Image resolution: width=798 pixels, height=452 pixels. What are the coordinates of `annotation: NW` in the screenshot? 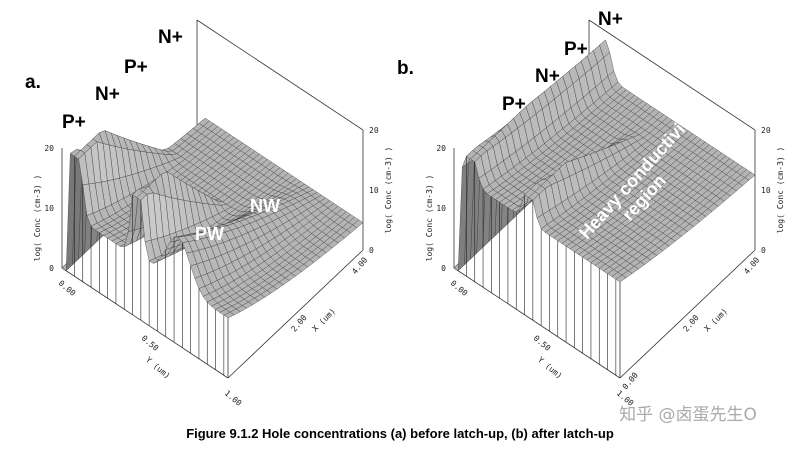 It's located at (265, 206).